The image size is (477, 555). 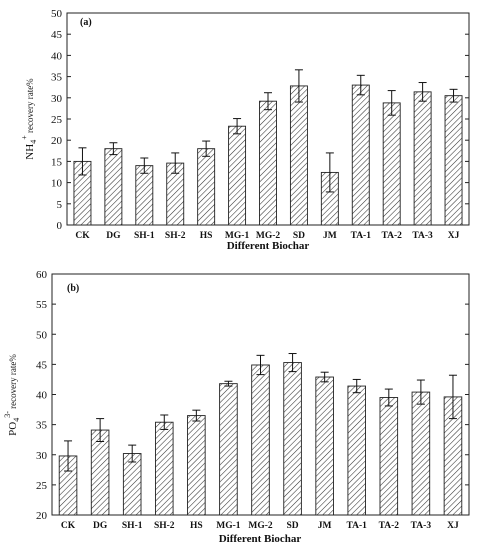 I want to click on panel-b-x-axis-title: Different Biochar, so click(x=260, y=539).